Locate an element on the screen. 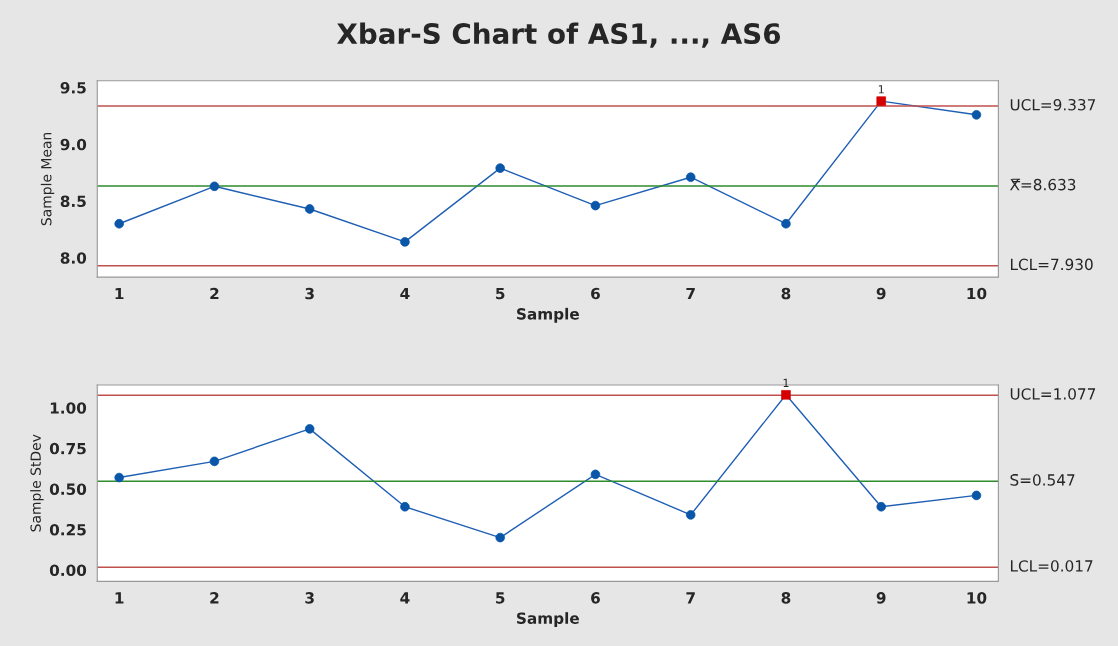 This screenshot has width=1118, height=646. ref-line-label: X̿=8.633 is located at coordinates (1042, 184).